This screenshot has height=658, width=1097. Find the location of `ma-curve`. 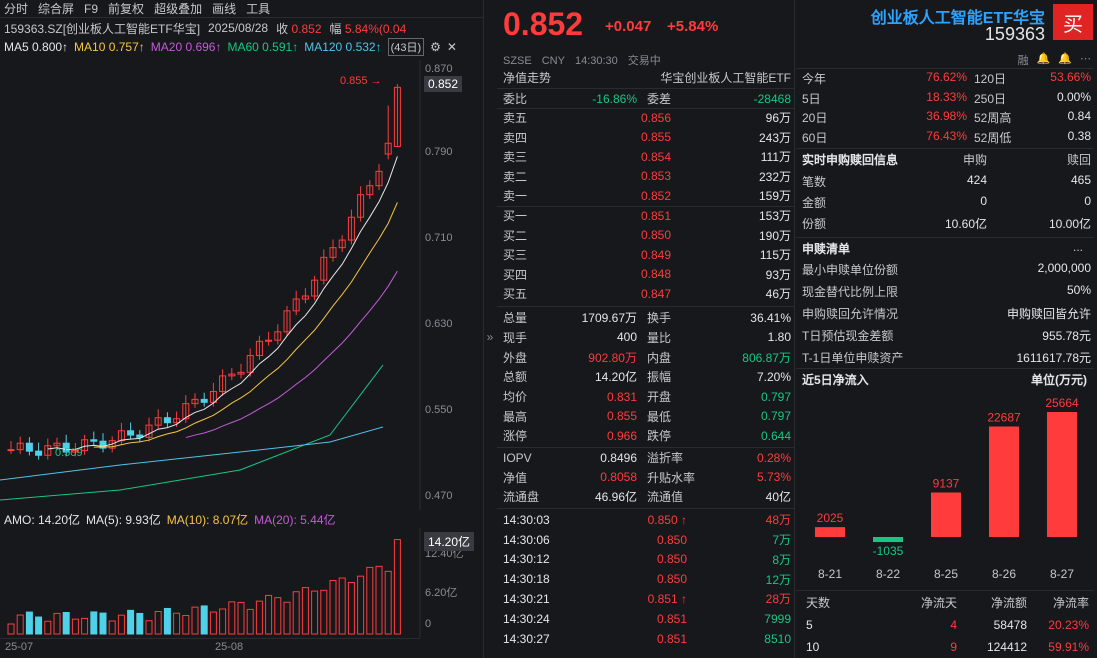

ma-curve is located at coordinates (222, 303).